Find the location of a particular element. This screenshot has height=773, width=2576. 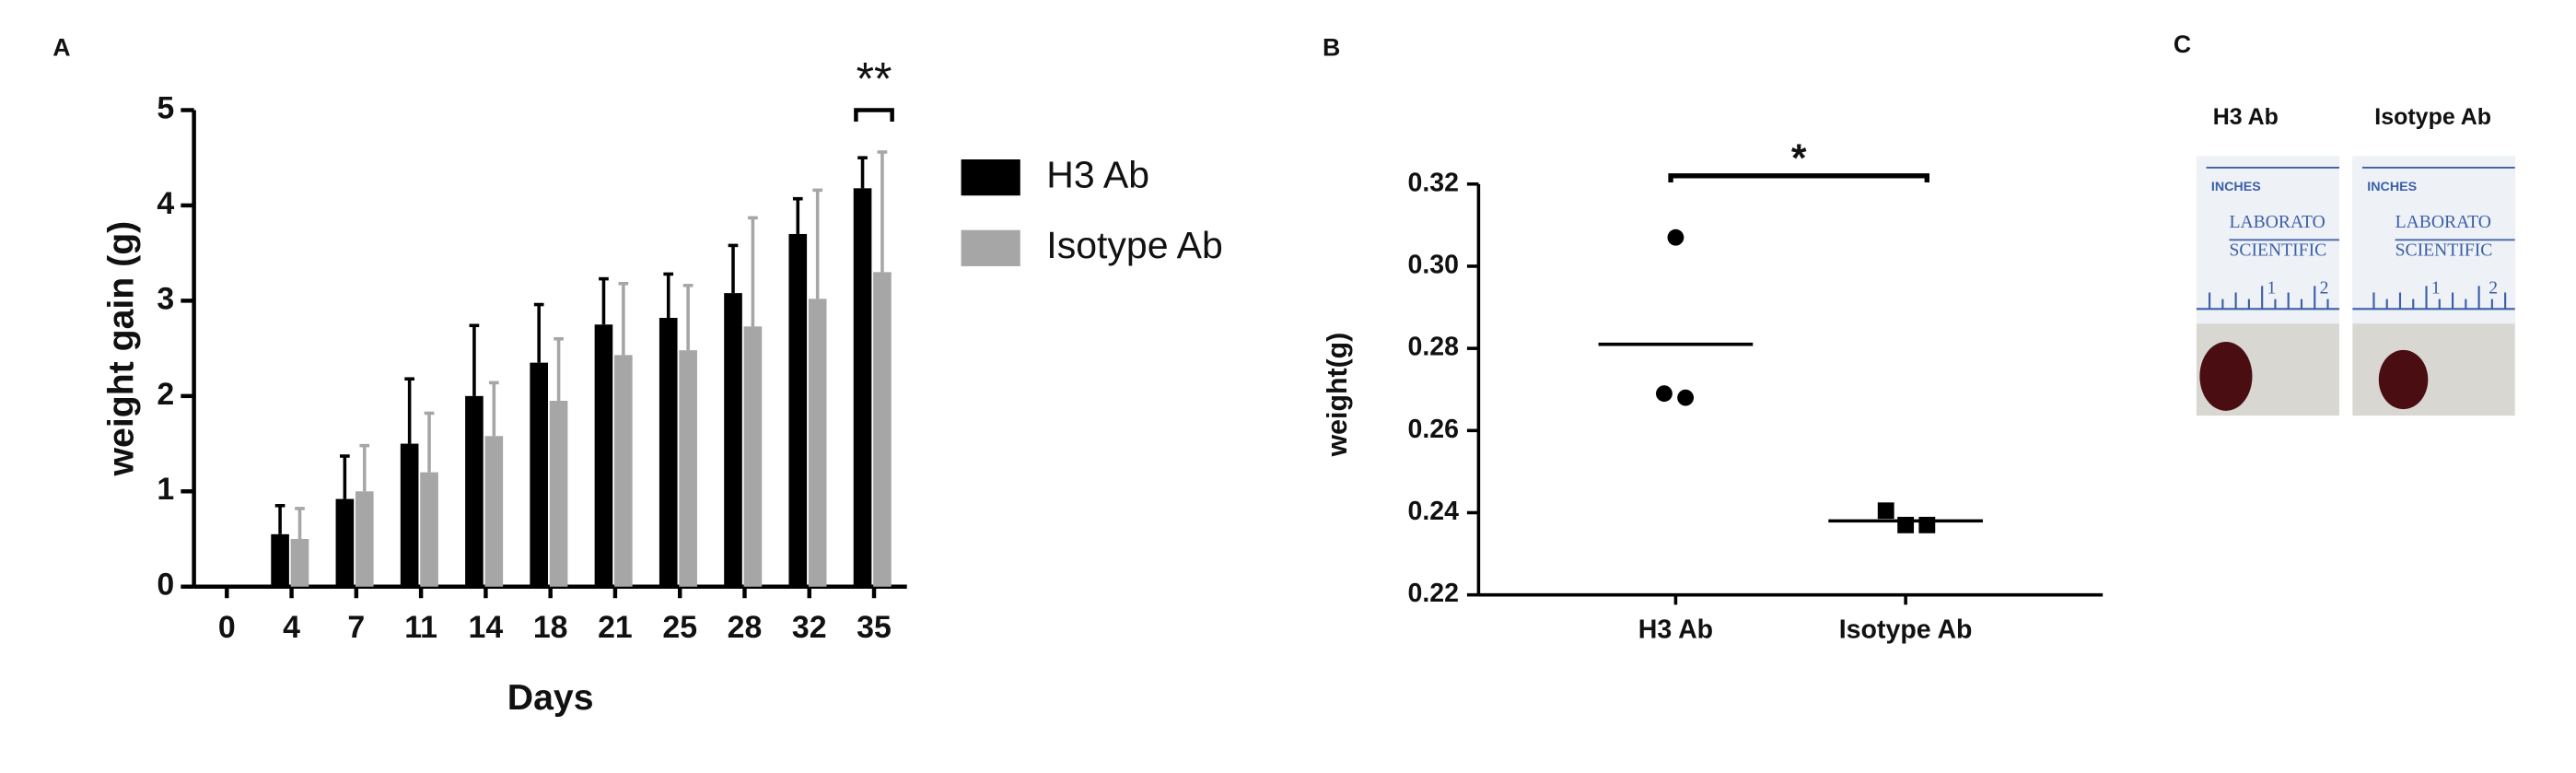

panel-label: B is located at coordinates (1331, 48).